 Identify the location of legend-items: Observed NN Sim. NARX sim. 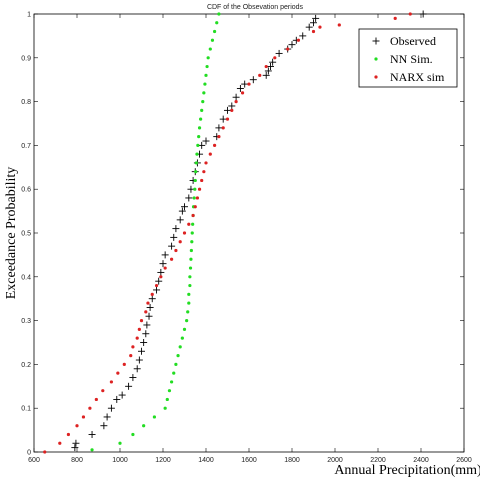
(408, 59).